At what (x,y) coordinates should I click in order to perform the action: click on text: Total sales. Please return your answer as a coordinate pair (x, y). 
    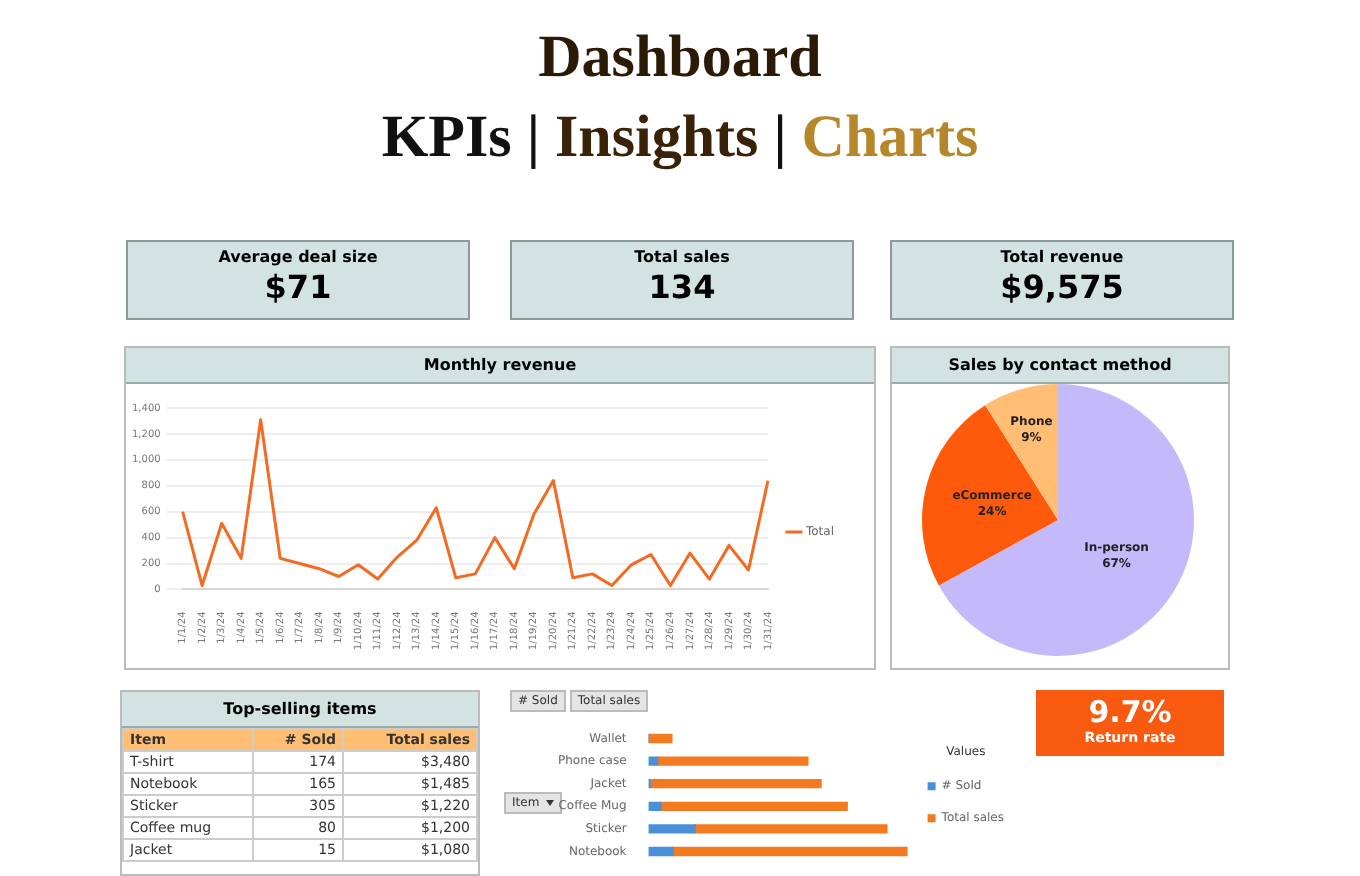
    Looking at the image, I should click on (682, 257).